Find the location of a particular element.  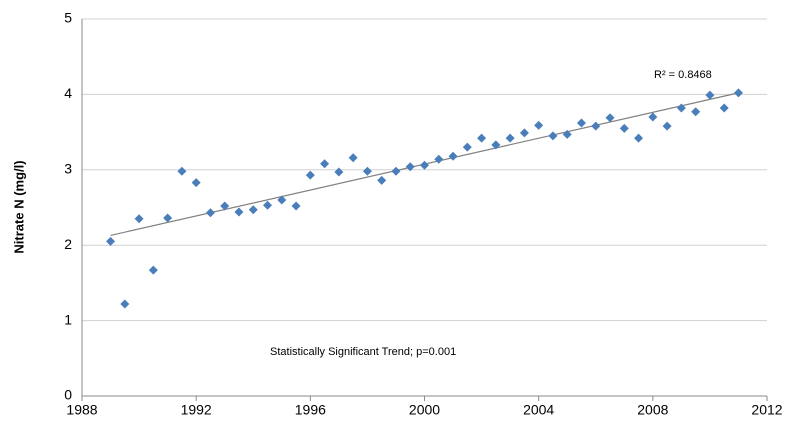

x-tick-label: 1988 is located at coordinates (81, 410).